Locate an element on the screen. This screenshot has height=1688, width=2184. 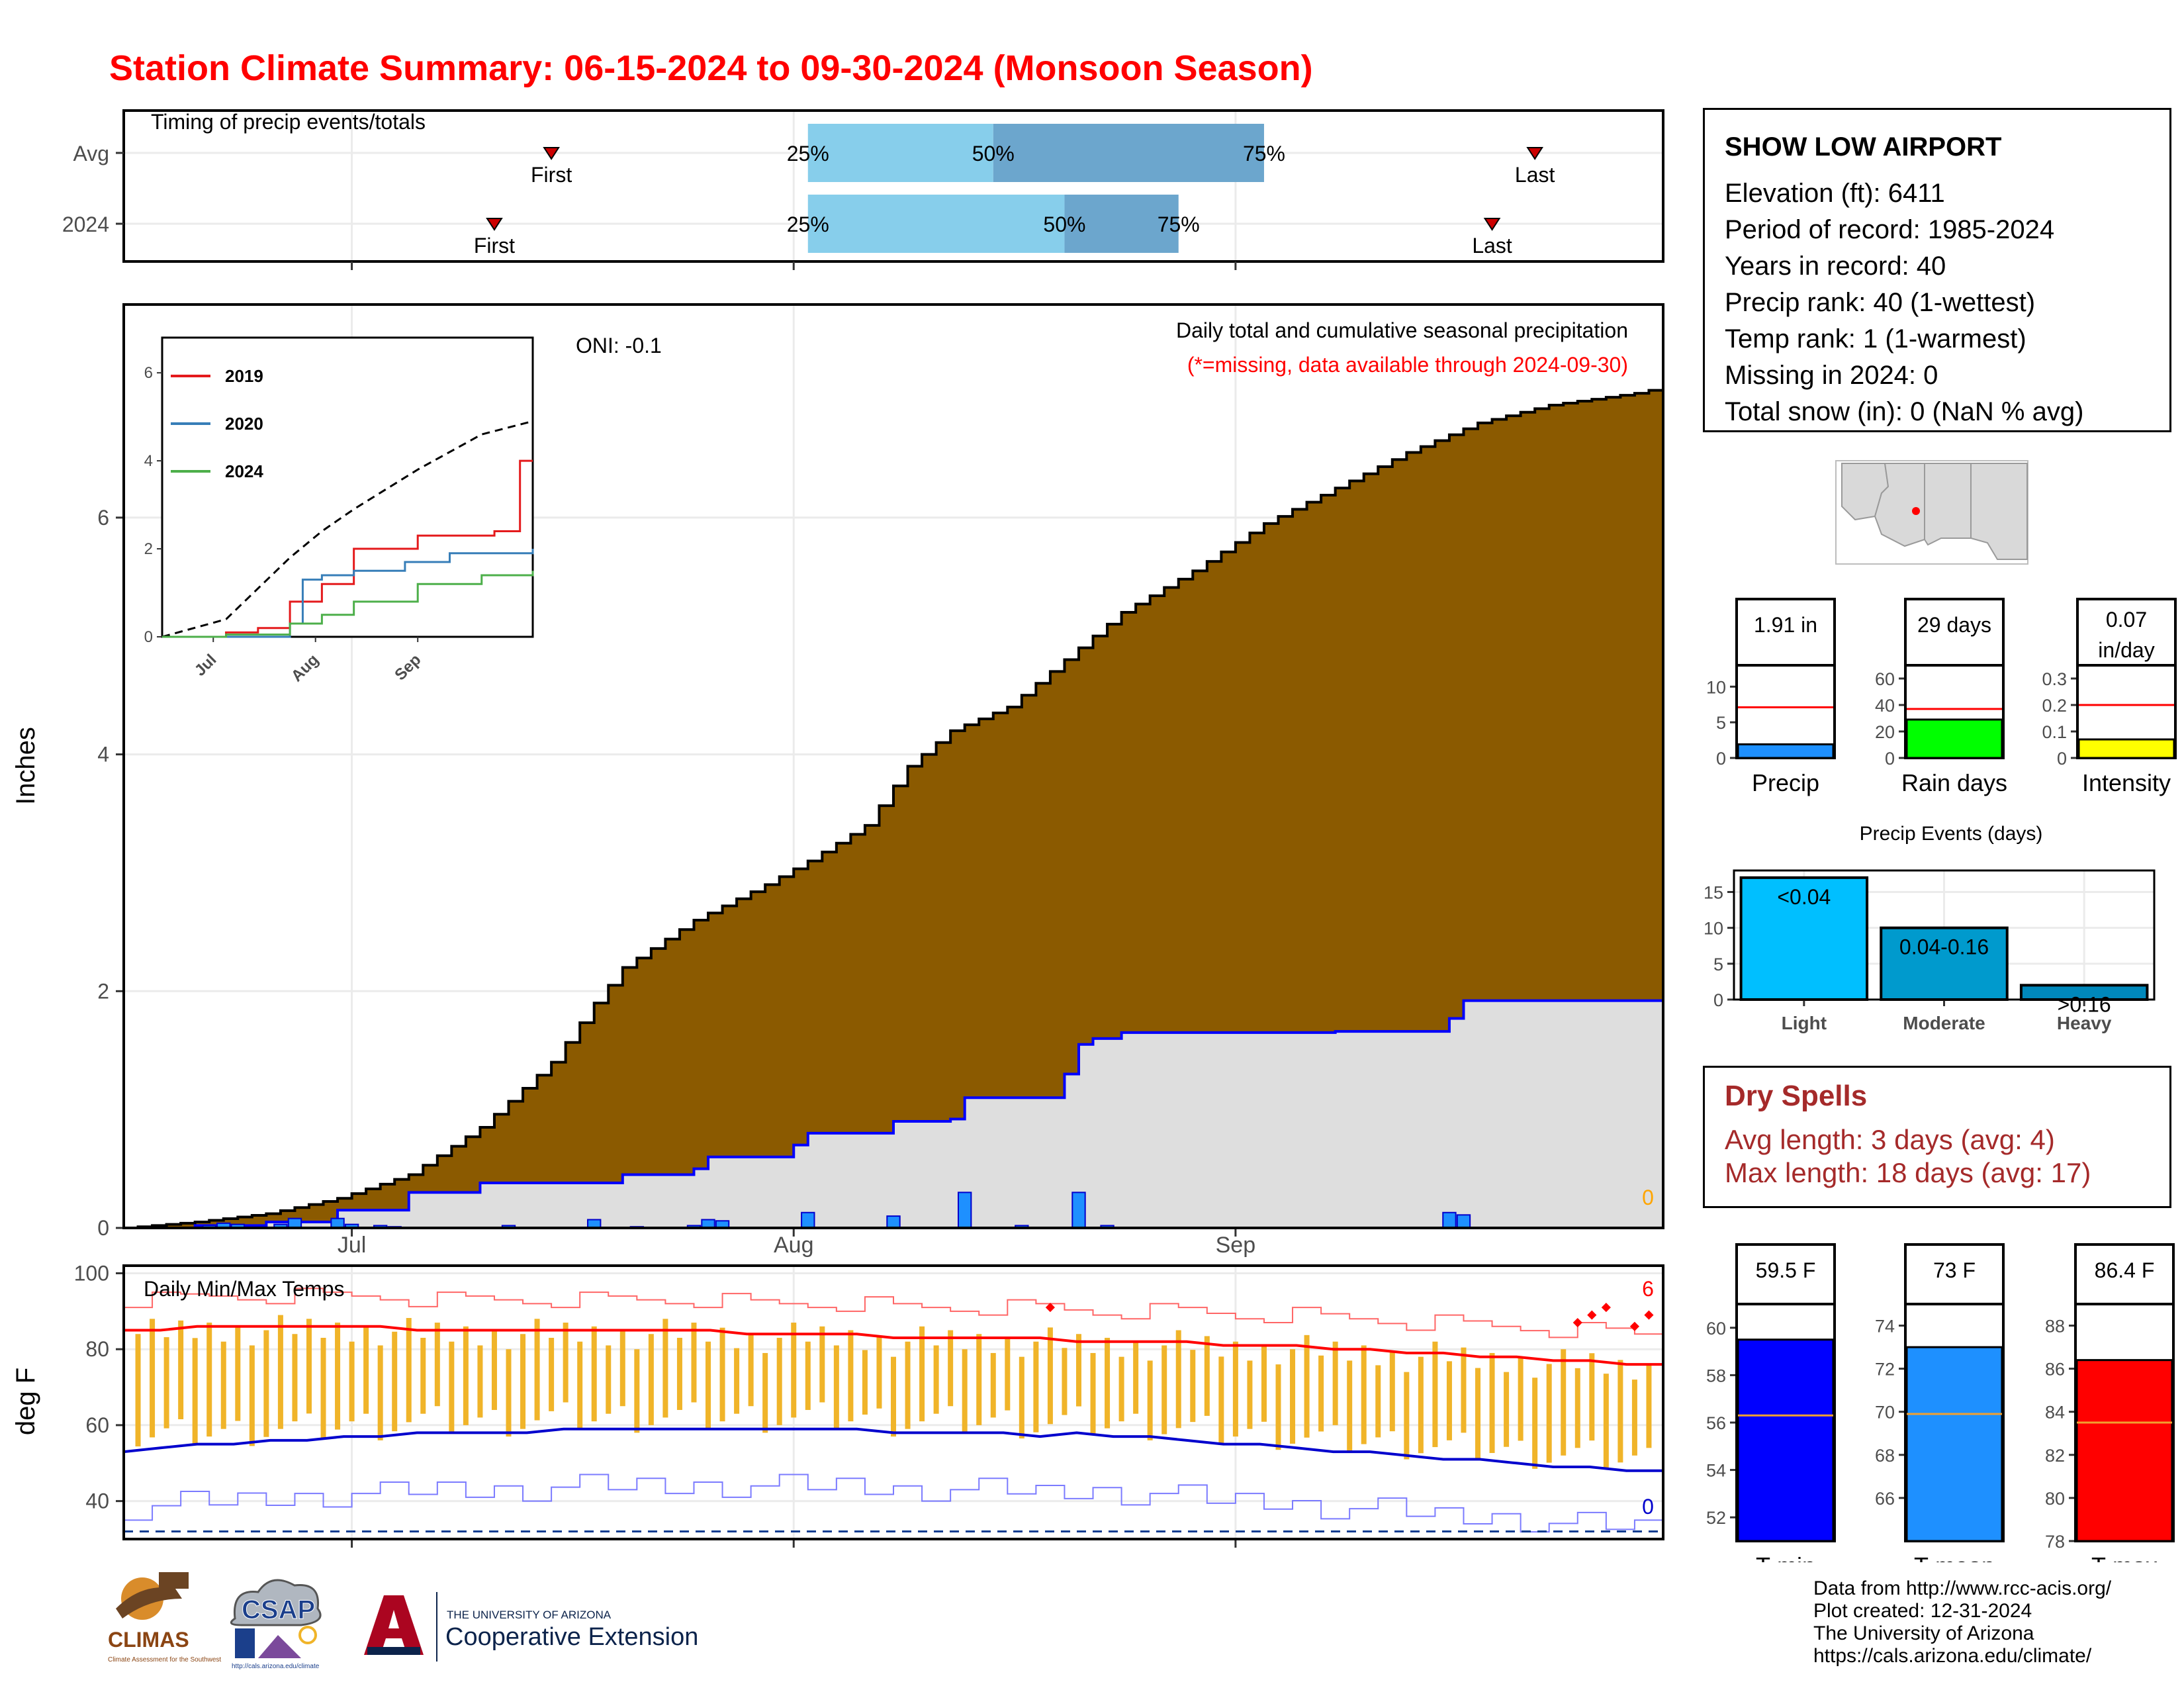
temp-ytick-label: 100 is located at coordinates (92, 1273).